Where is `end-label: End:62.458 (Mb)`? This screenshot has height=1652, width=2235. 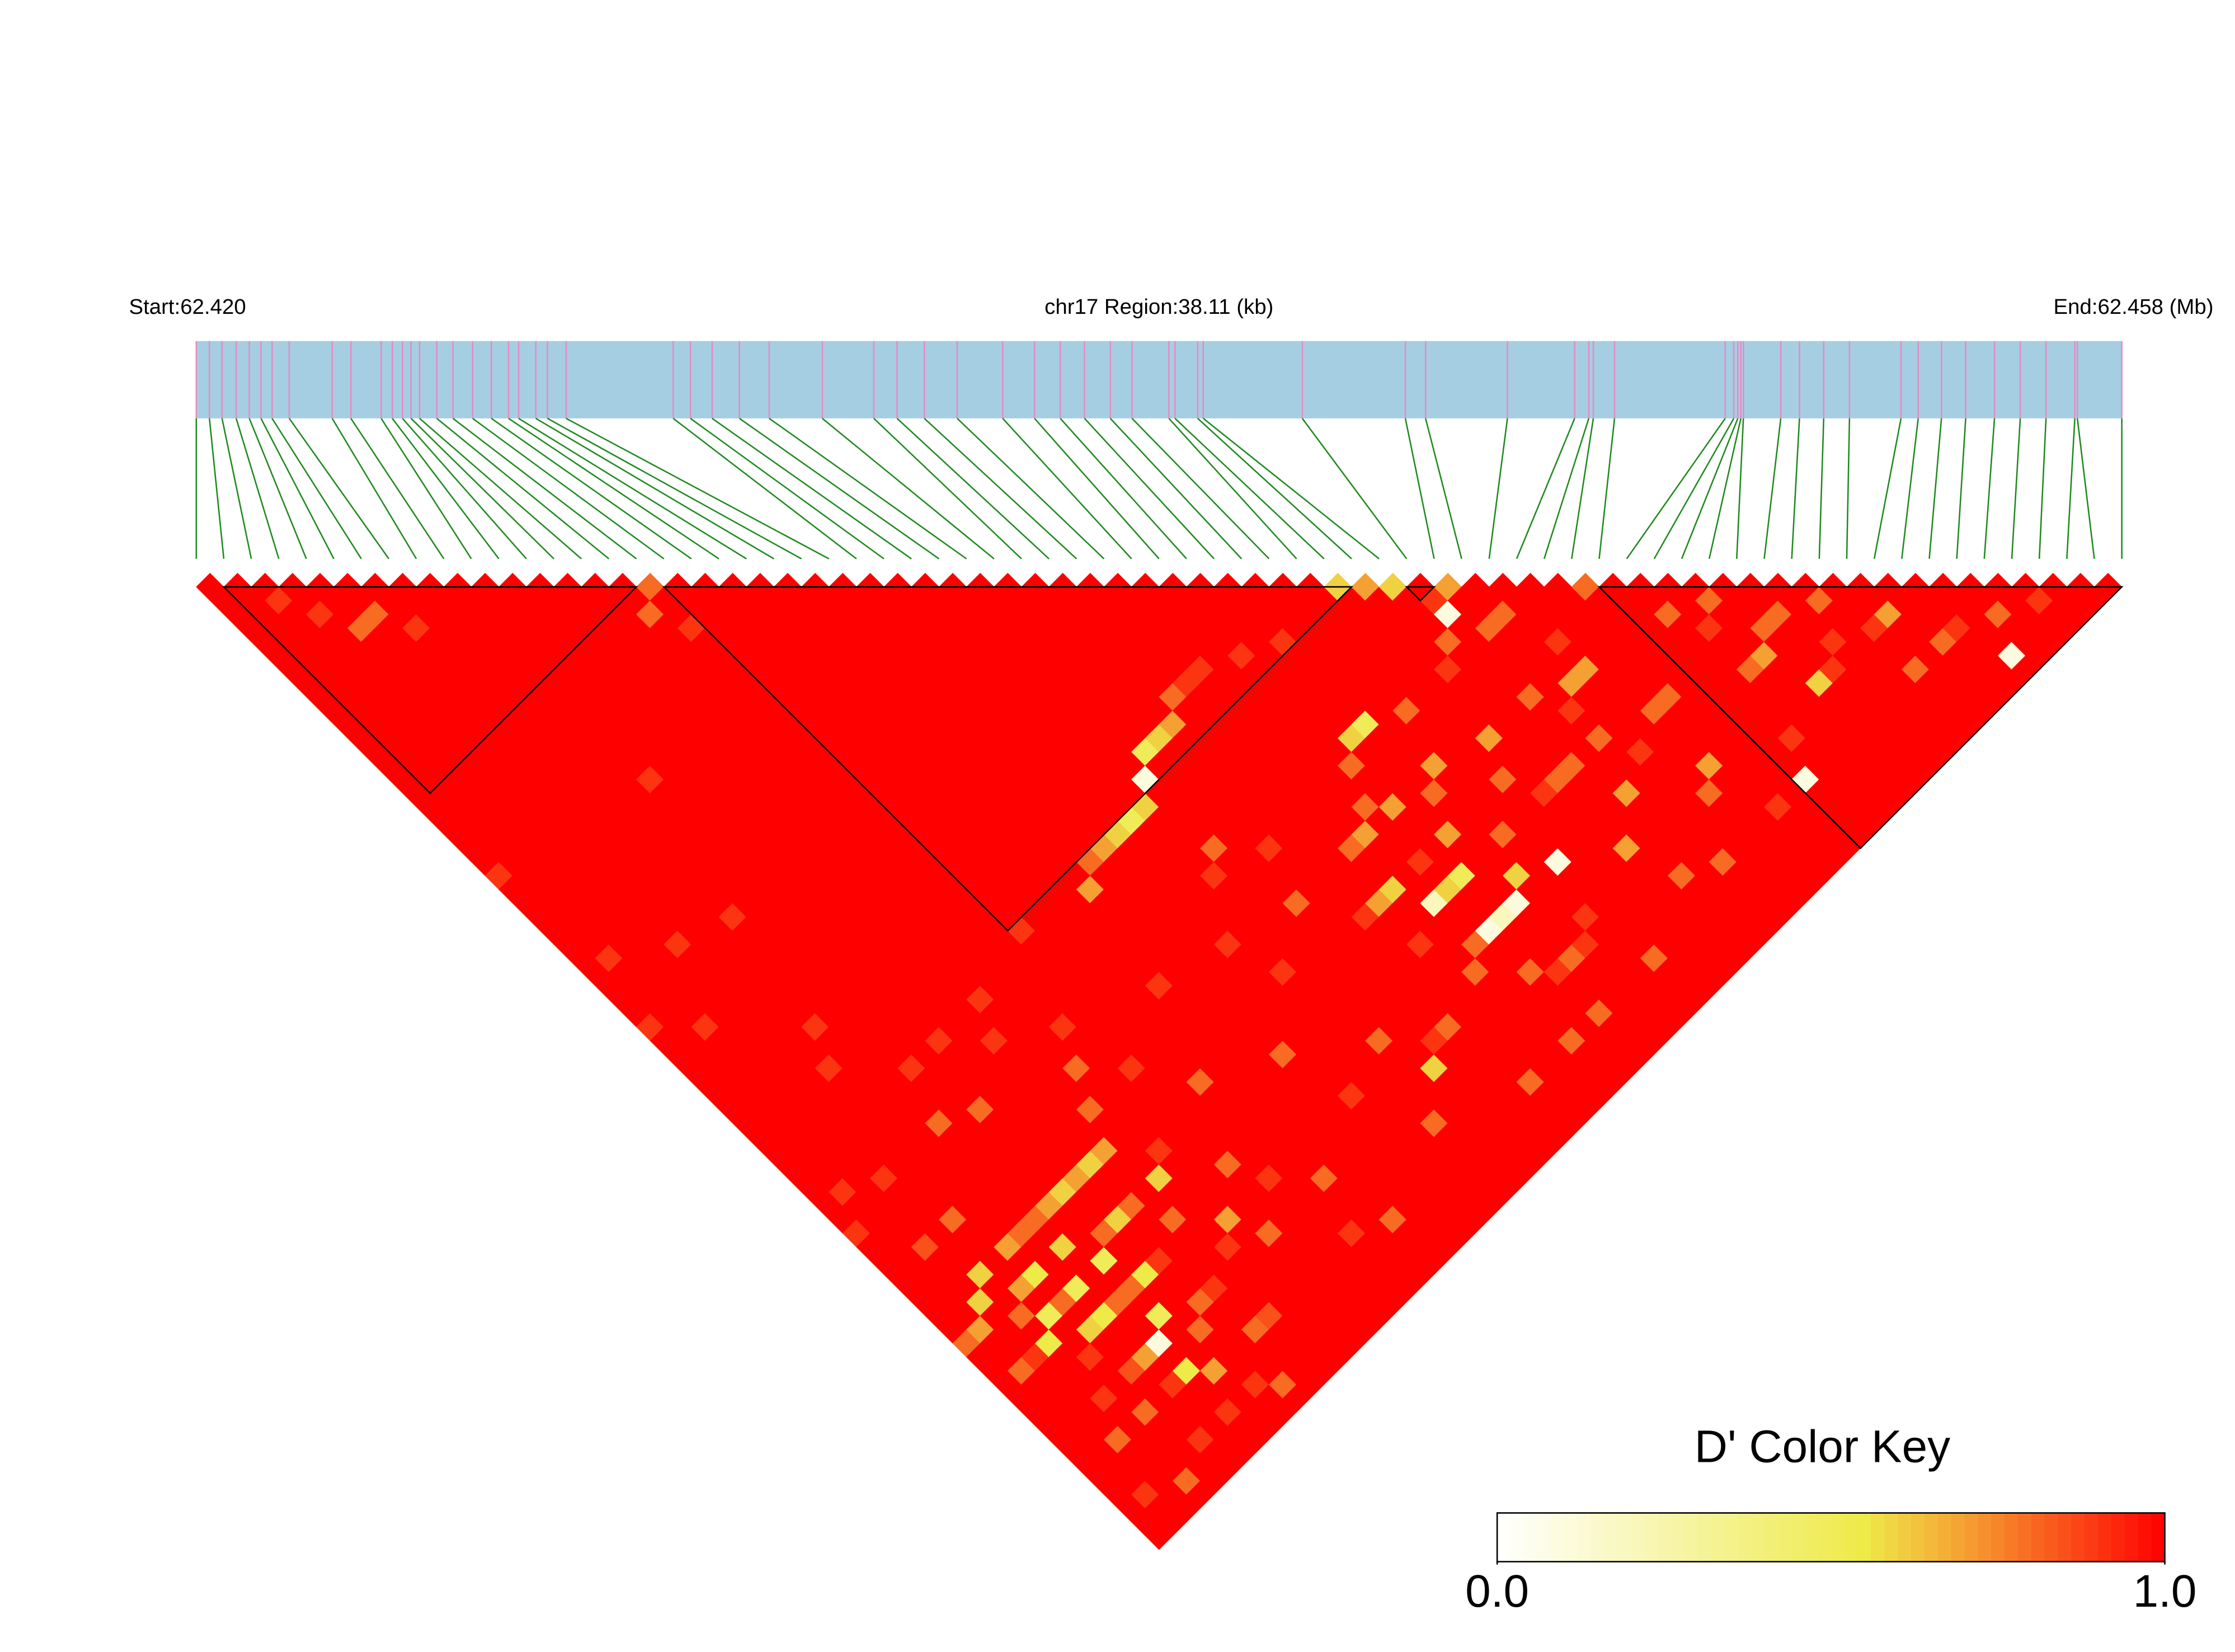
end-label: End:62.458 (Mb) is located at coordinates (2134, 307).